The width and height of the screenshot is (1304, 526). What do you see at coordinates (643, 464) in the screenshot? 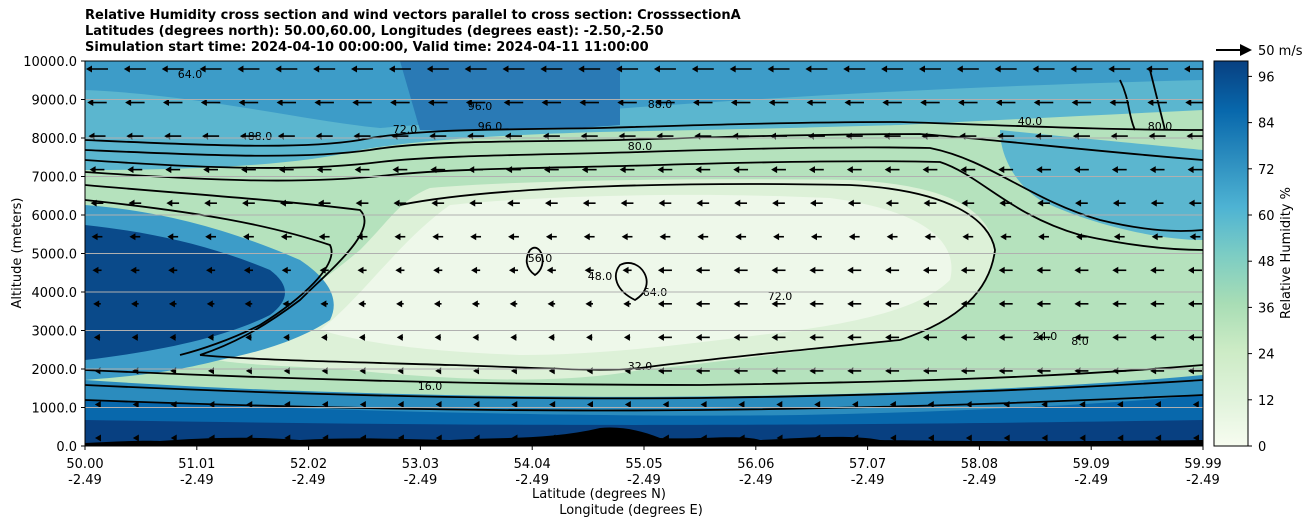
I see `x-tick-label-lat: 55.05` at bounding box center [643, 464].